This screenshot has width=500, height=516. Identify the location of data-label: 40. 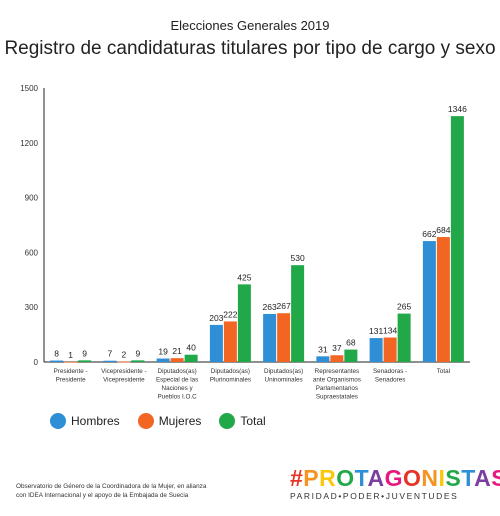
(191, 348).